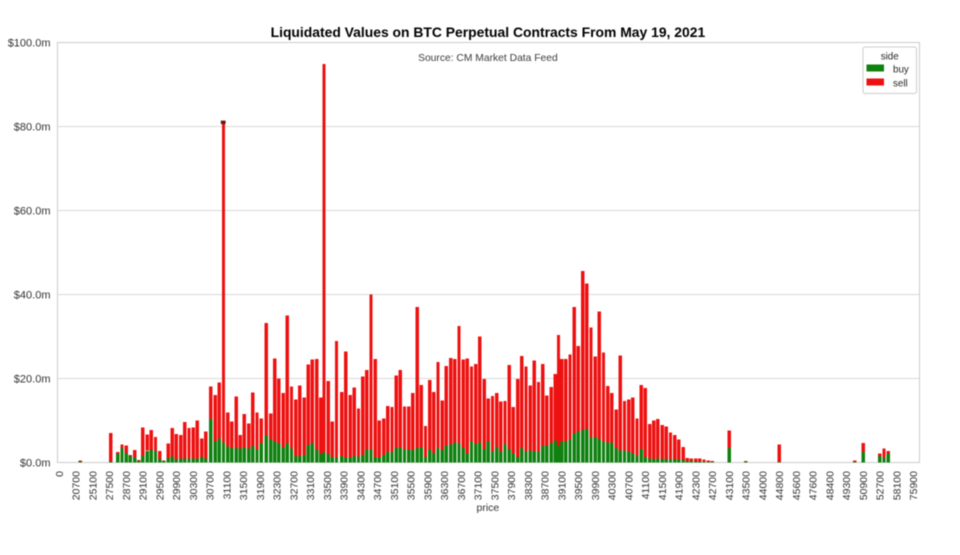 The image size is (960, 555). I want to click on svg-text: Source: CM Market Data Feed, so click(488, 58).